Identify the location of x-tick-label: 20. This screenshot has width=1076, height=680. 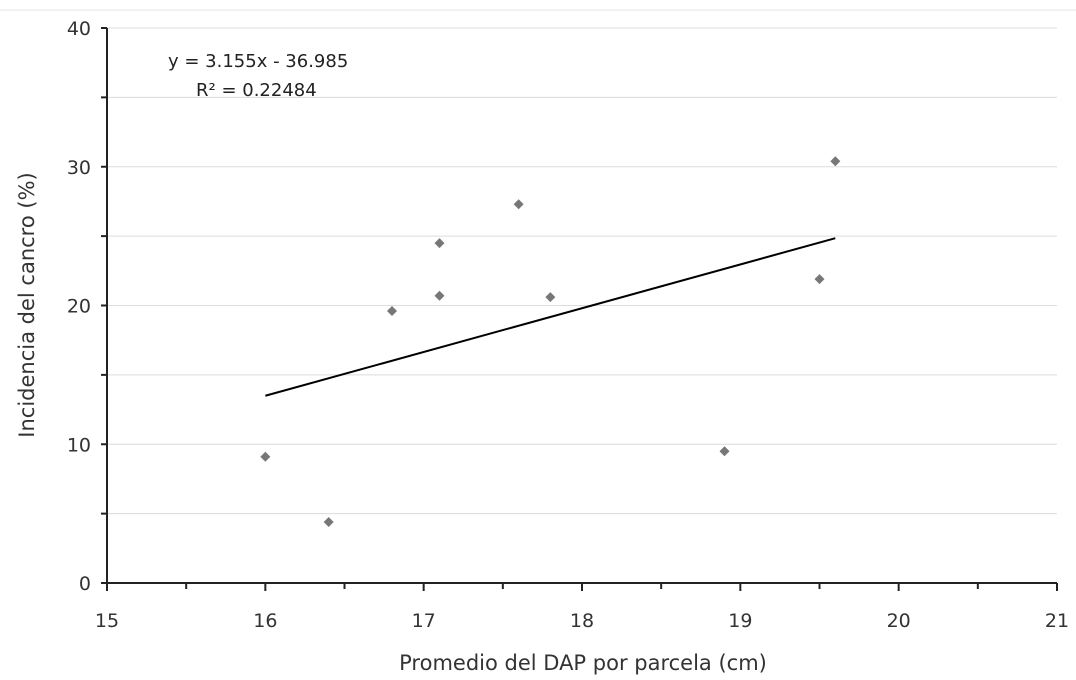
(899, 621).